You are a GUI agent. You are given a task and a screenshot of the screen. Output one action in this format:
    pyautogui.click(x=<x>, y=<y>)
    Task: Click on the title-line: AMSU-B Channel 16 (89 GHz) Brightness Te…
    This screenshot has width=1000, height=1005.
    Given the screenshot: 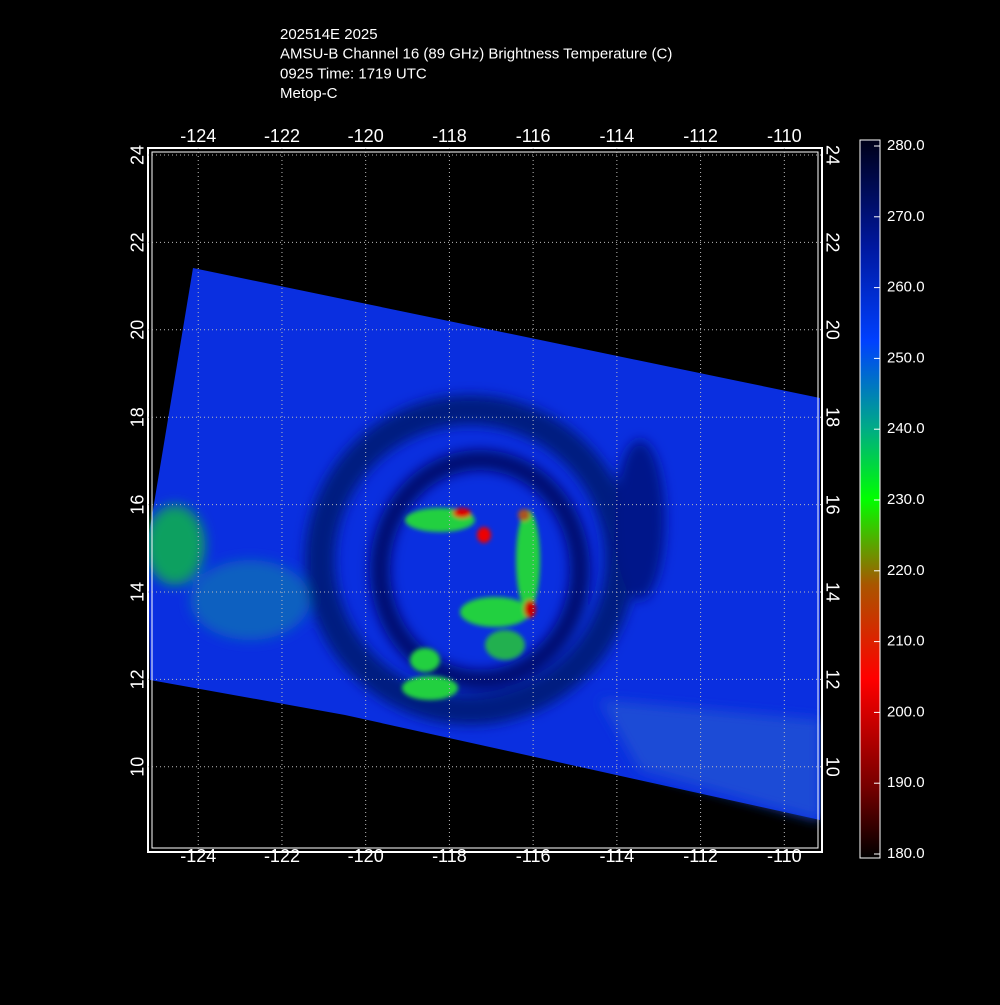 What is the action you would take?
    pyautogui.click(x=476, y=54)
    